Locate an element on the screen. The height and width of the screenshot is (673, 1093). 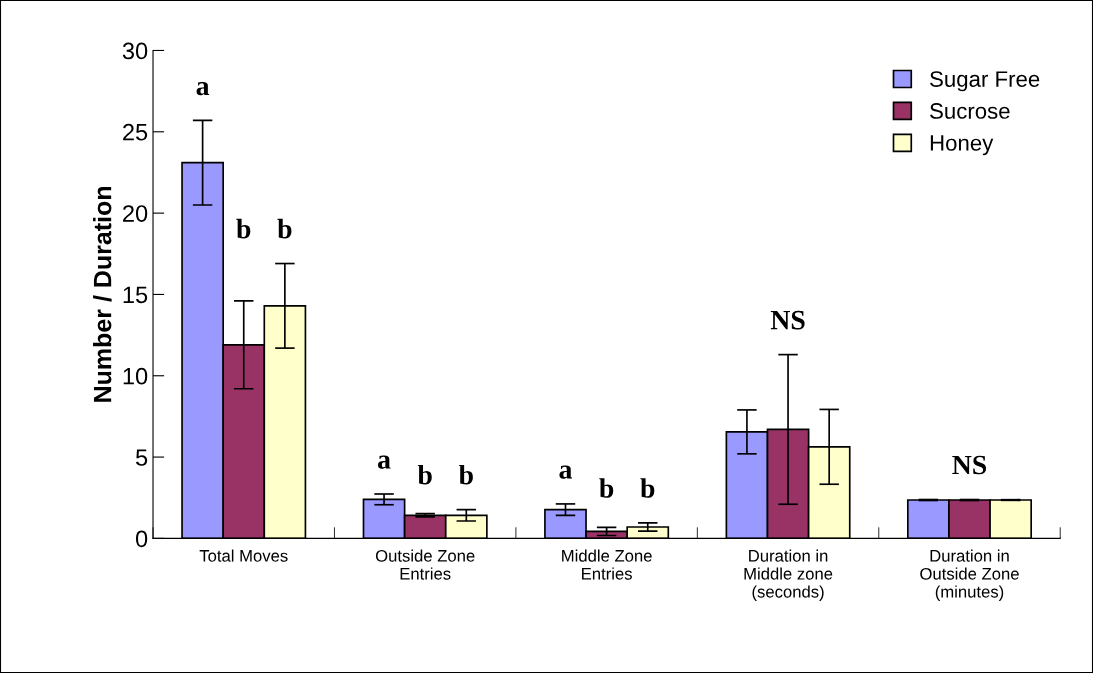
x-tick-label: Middle Zone Entries is located at coordinates (607, 564).